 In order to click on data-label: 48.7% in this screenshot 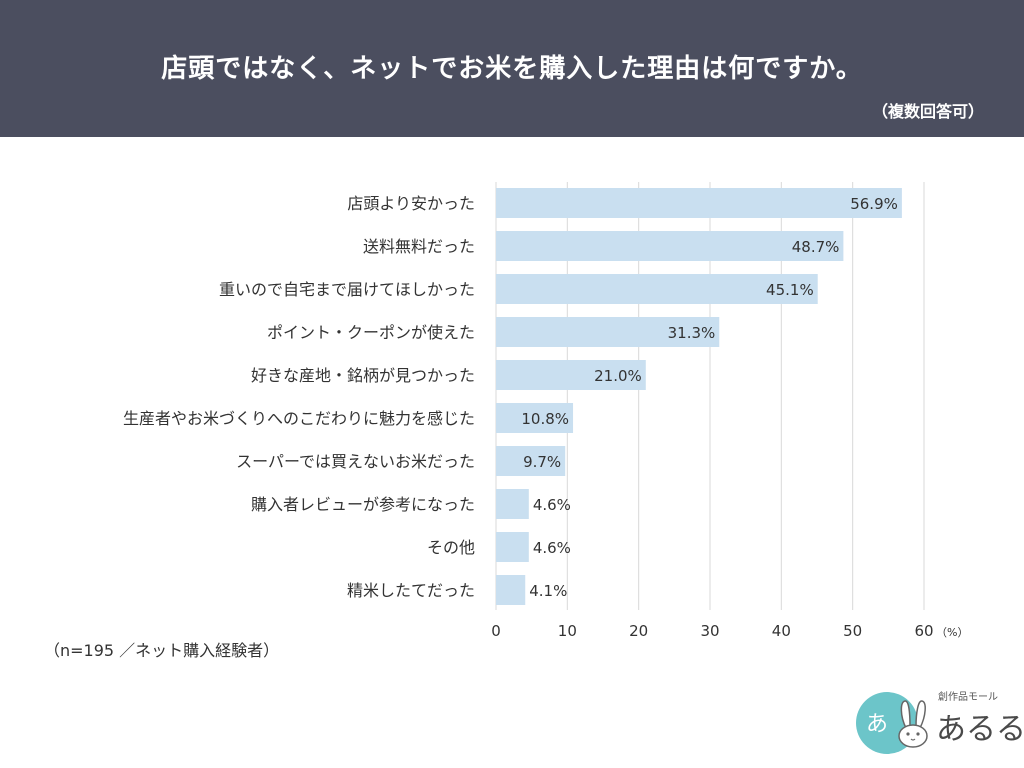, I will do `click(816, 247)`.